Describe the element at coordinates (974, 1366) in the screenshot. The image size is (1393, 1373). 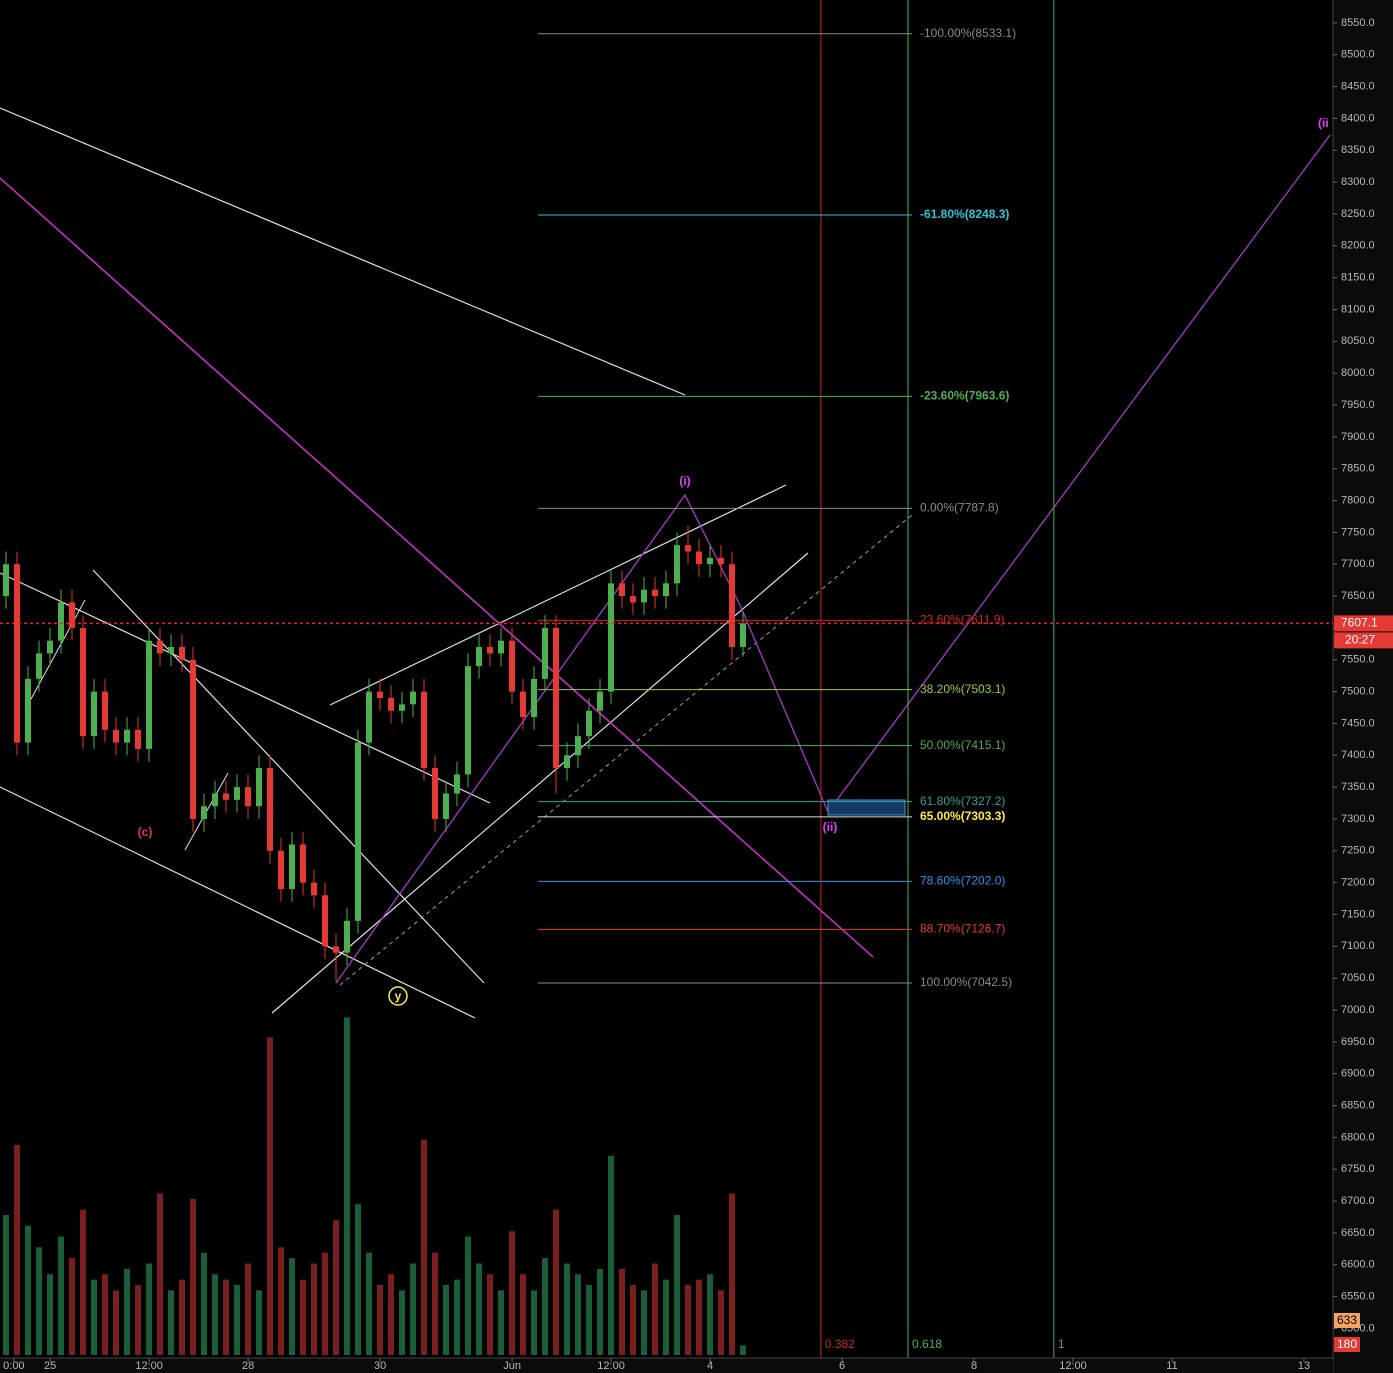
I see `x-tick-label: 8` at that location.